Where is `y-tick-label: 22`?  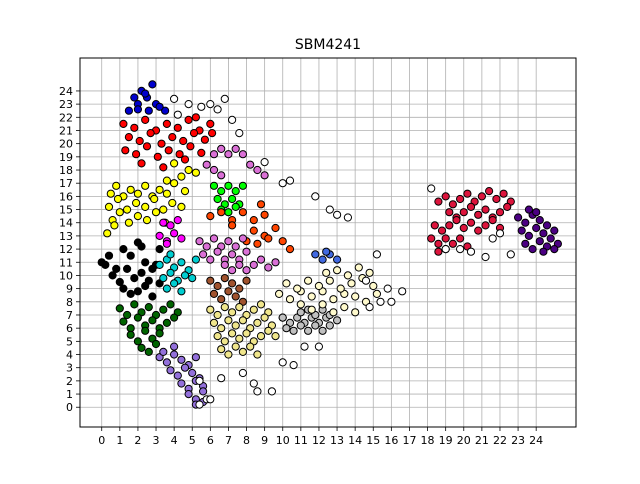
y-tick-label: 22 is located at coordinates (66, 117).